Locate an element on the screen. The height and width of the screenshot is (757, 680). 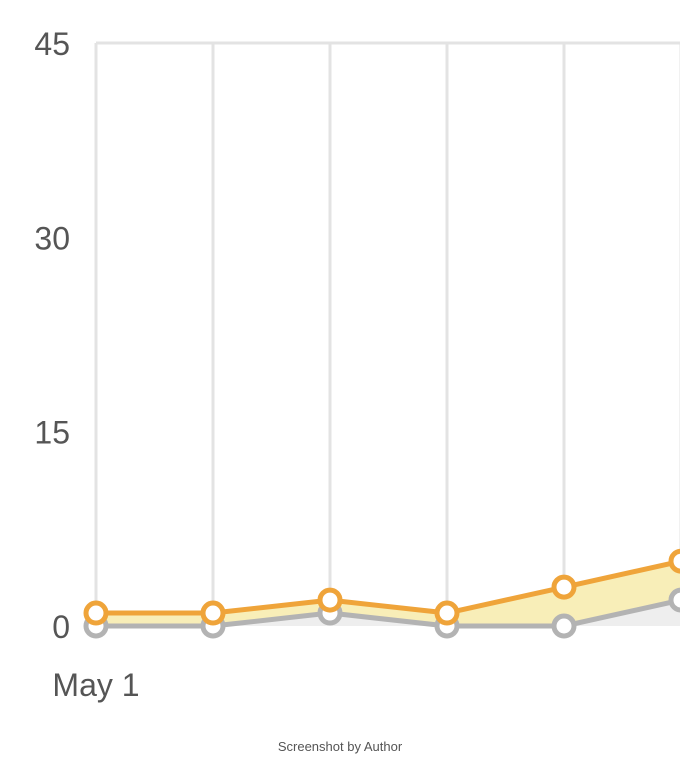
data-points is located at coordinates (381, 593).